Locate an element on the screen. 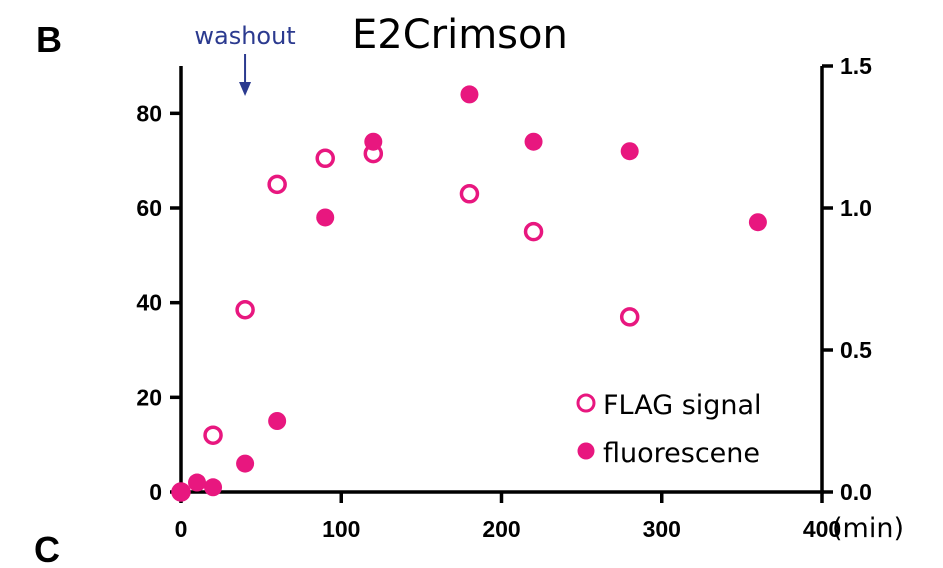 The width and height of the screenshot is (943, 568). y-right-tick-label: 0.5 is located at coordinates (856, 350).